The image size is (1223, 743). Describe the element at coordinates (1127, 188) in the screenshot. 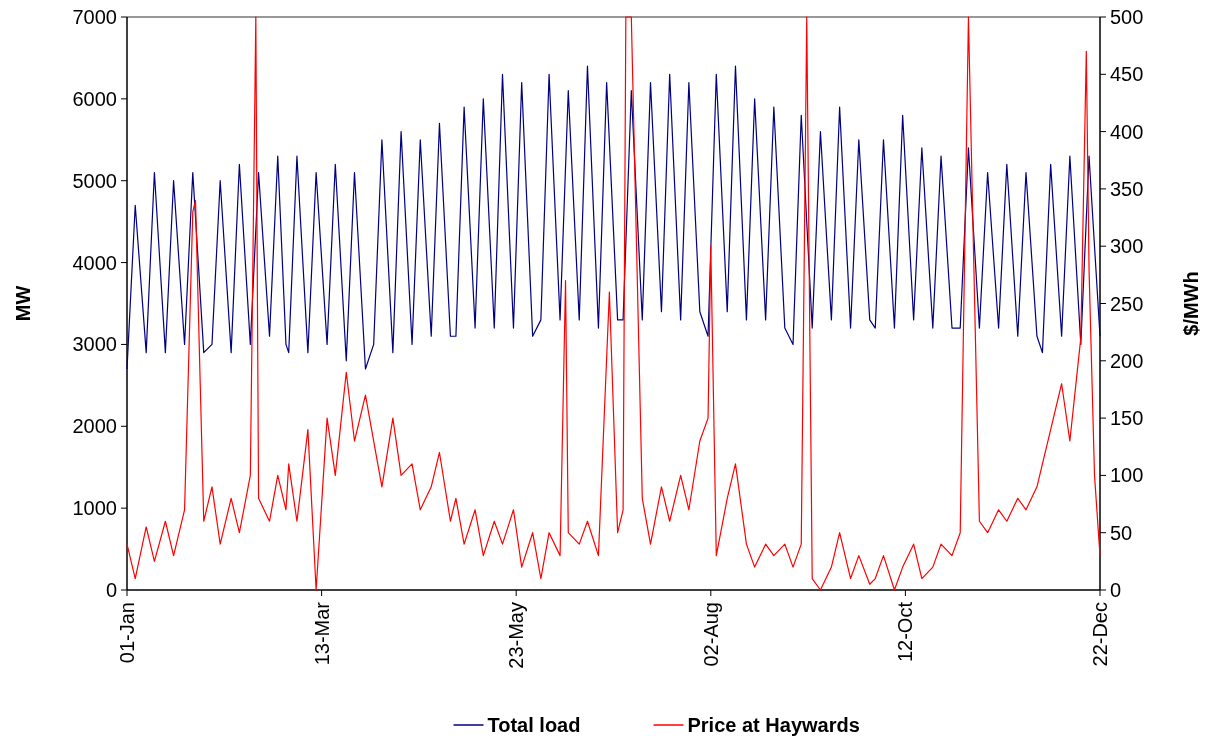

I see `y2-tick-label: 350` at that location.